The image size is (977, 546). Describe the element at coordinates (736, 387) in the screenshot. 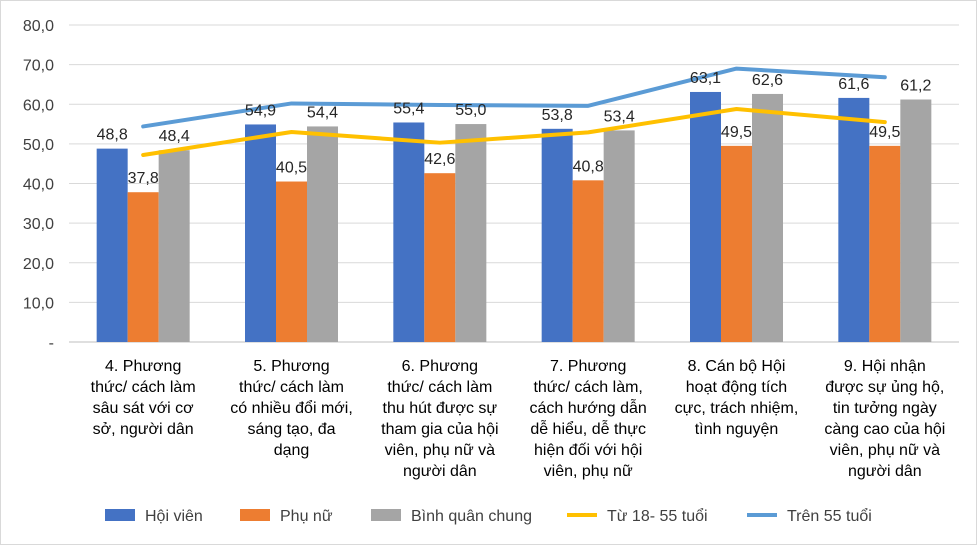

I see `category-label-line: hoạt động tích` at that location.